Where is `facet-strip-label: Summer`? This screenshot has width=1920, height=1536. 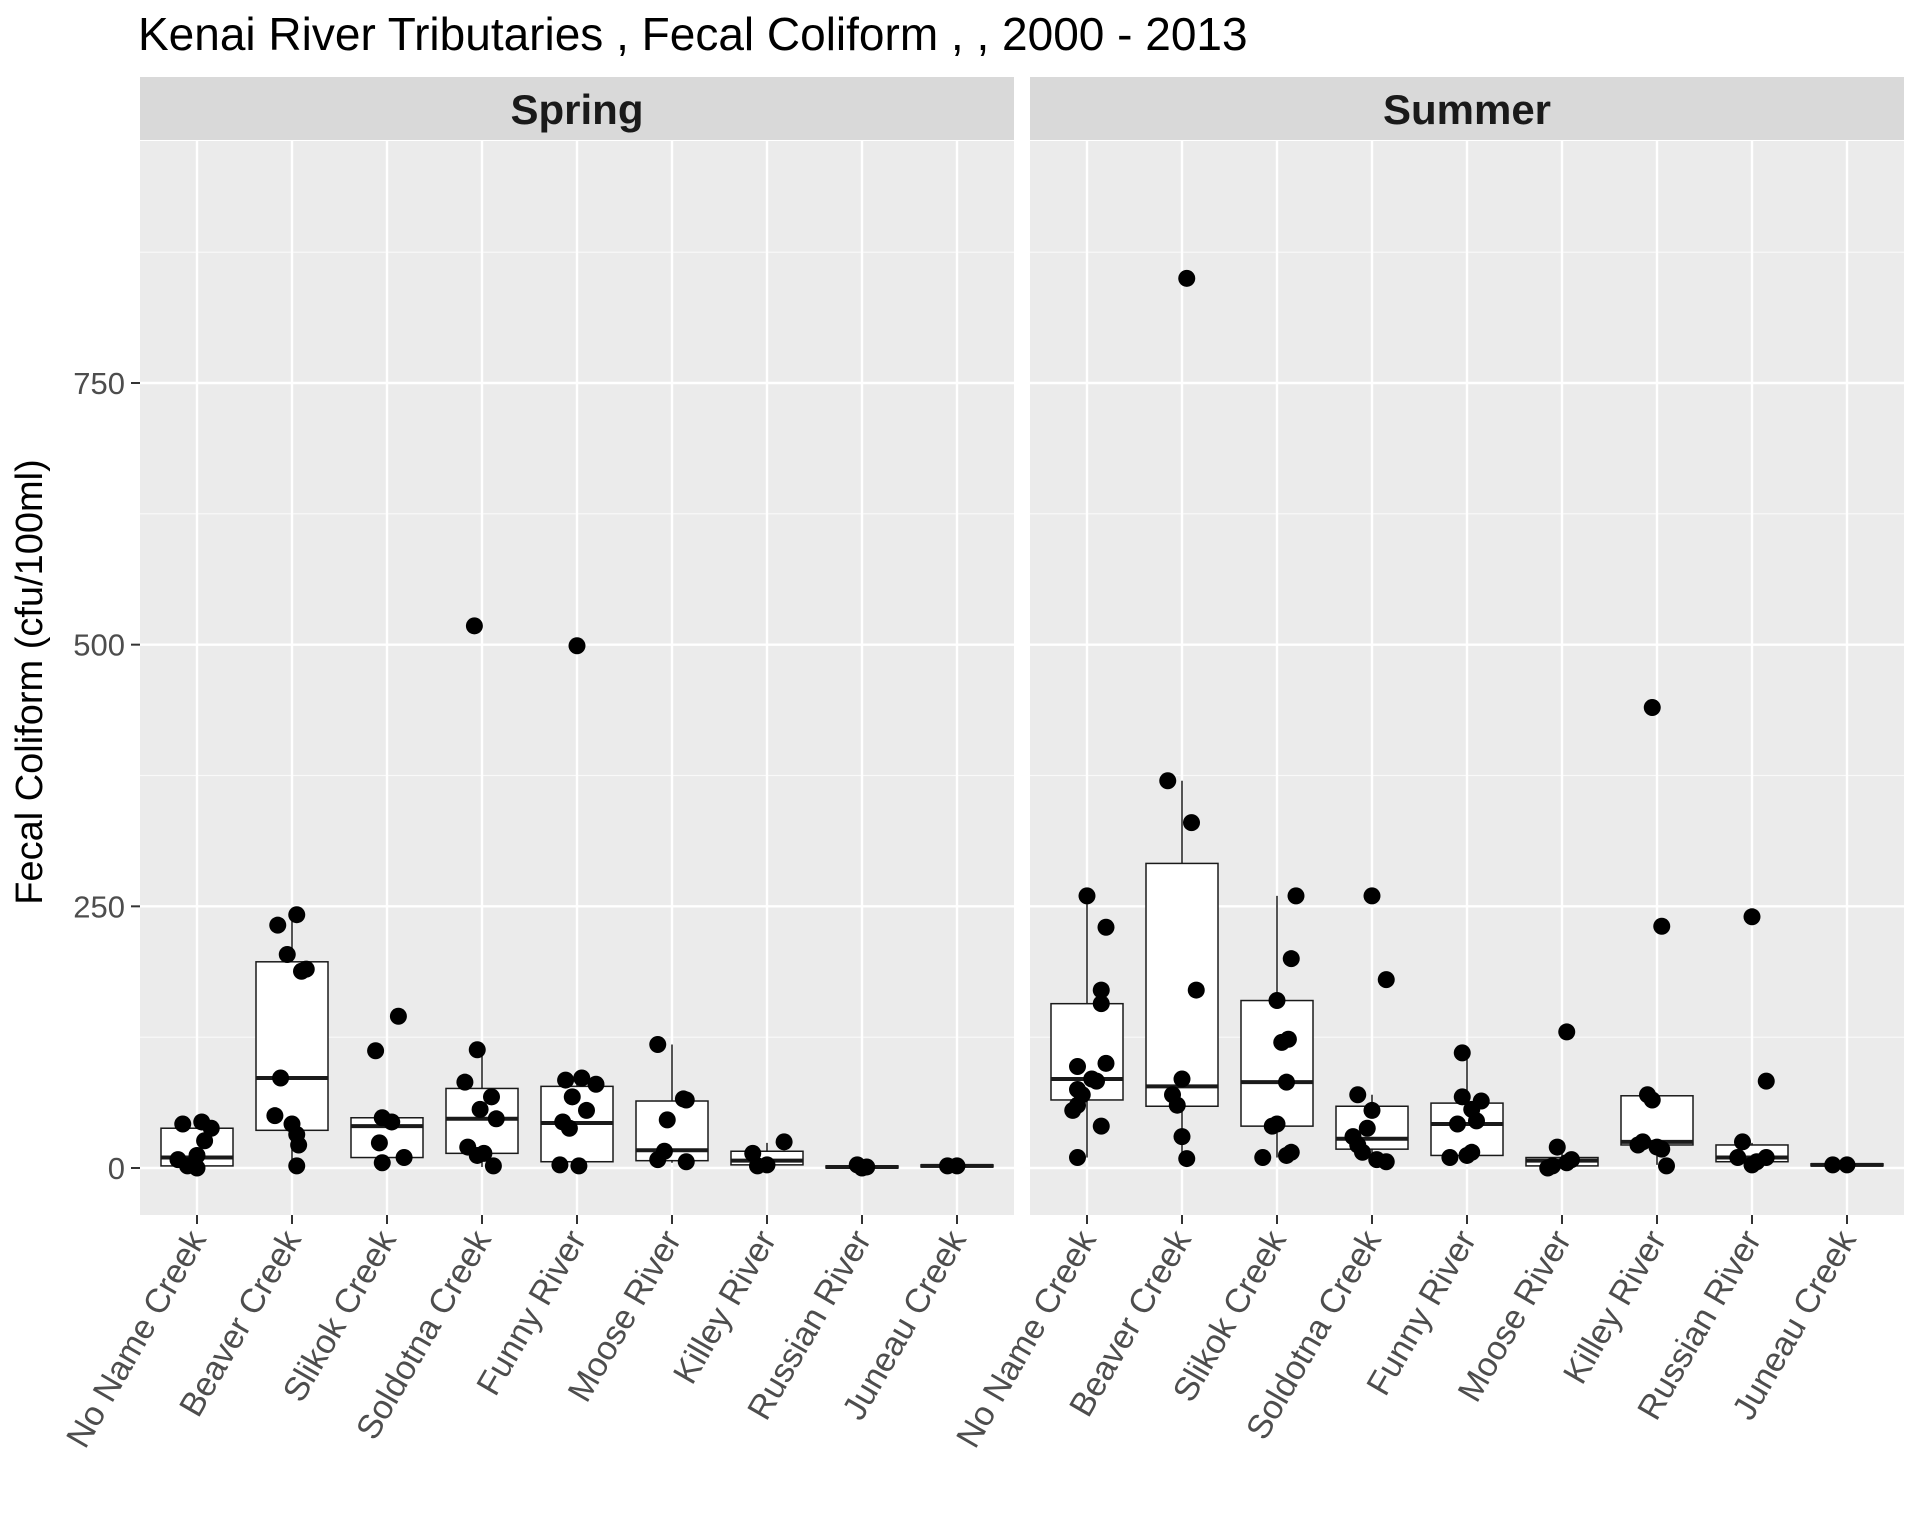
facet-strip-label: Summer is located at coordinates (1467, 109).